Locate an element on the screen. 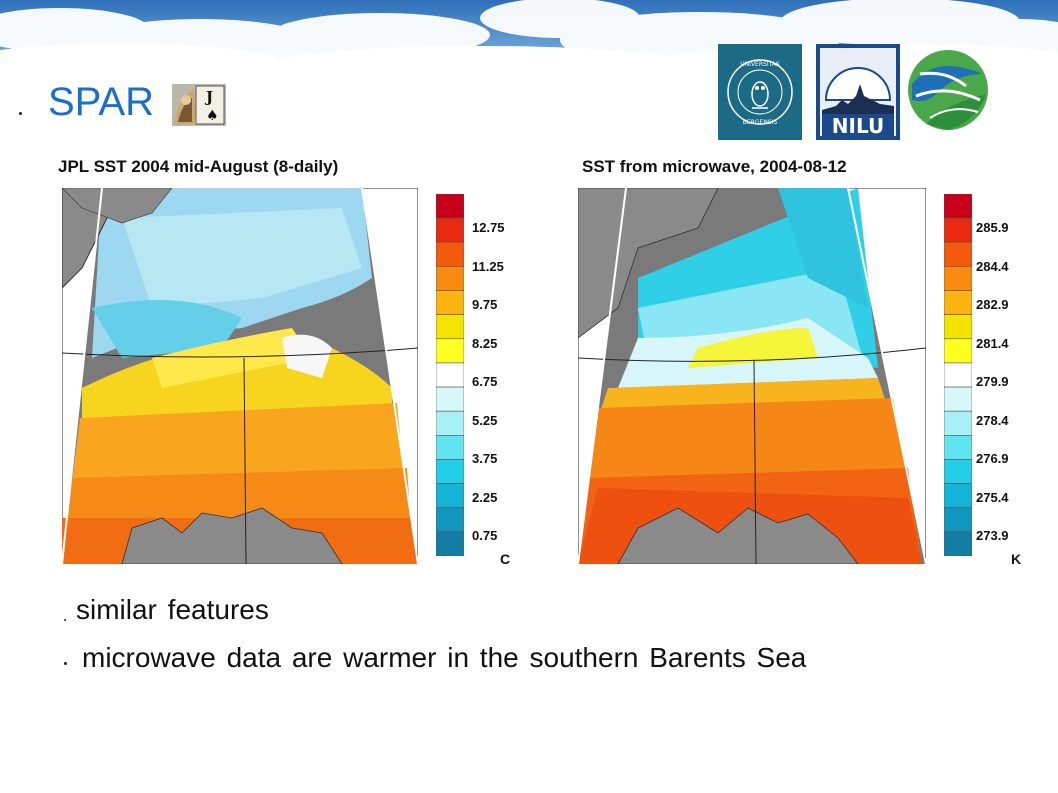 Image resolution: width=1058 pixels, height=793 pixels. right-colorbar-tick-label: 273.9 is located at coordinates (992, 535).